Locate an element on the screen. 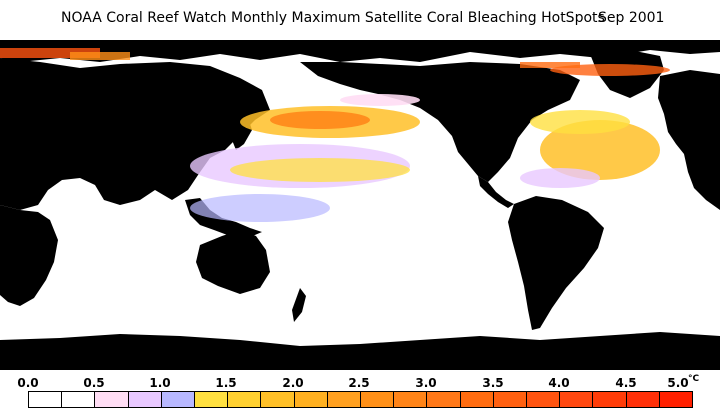  australia-landmass is located at coordinates (233, 262).